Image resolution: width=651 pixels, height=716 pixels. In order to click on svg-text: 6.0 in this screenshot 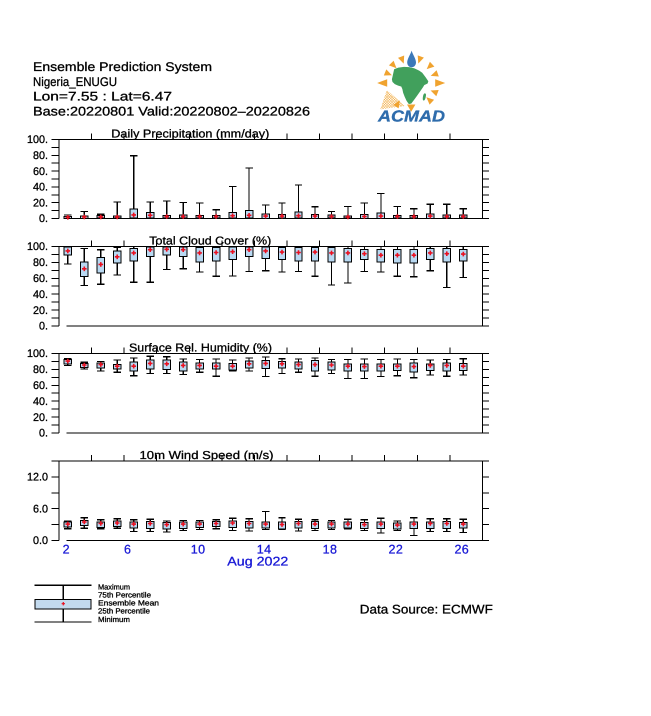, I will do `click(40, 509)`.